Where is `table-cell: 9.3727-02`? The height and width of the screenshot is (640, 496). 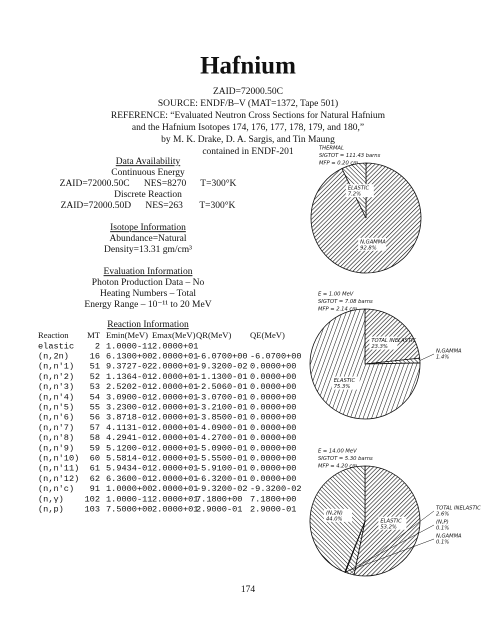 table-cell: 9.3727-02 is located at coordinates (129, 367).